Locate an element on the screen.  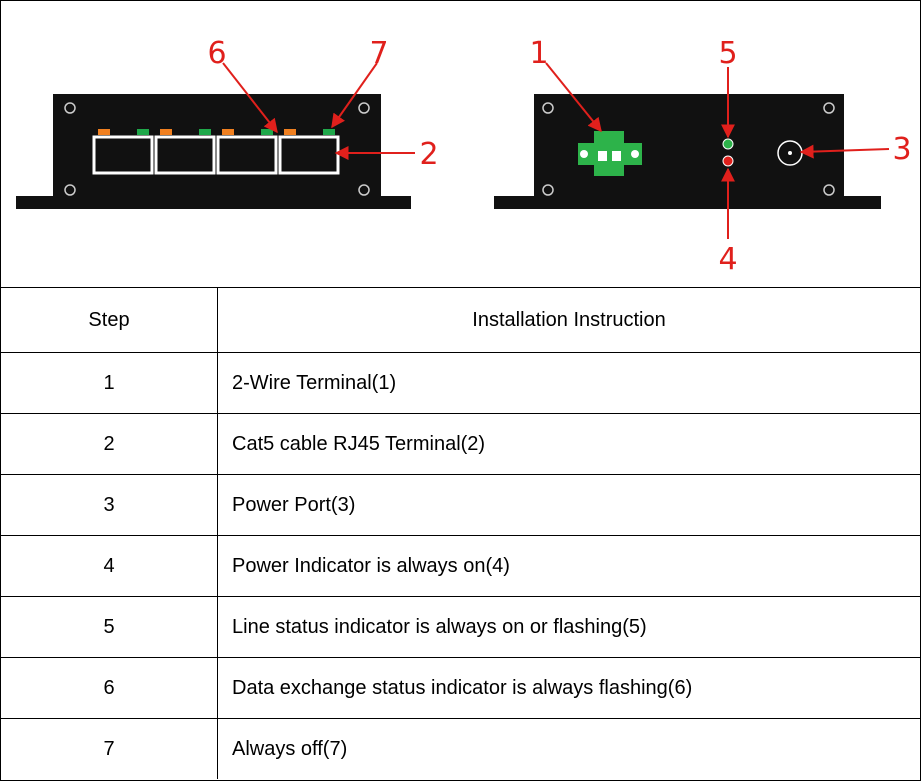
header-cell: Installation Instruction is located at coordinates (568, 320).